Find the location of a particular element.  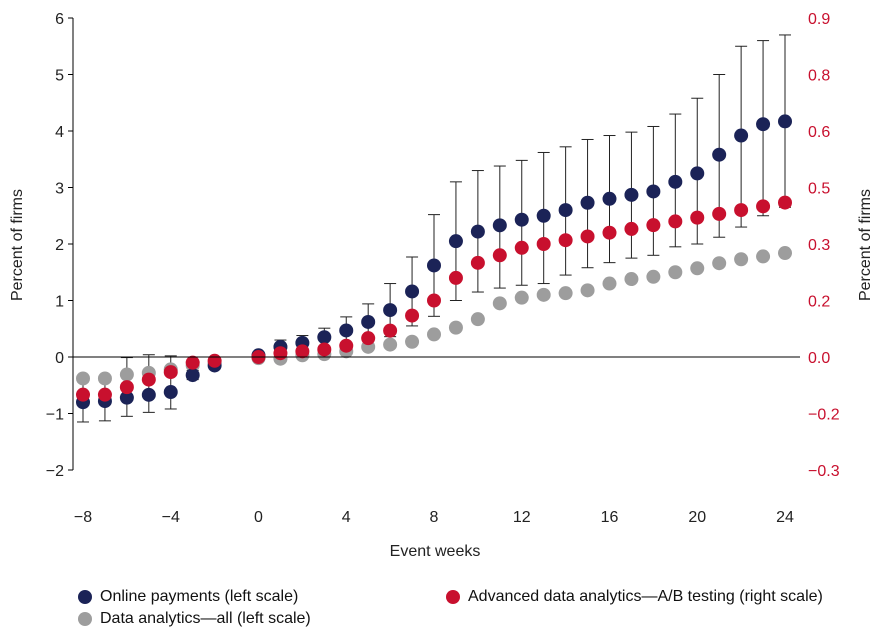

legend-label-data-analytics-all: Data analytics—all (left scale) is located at coordinates (205, 618).